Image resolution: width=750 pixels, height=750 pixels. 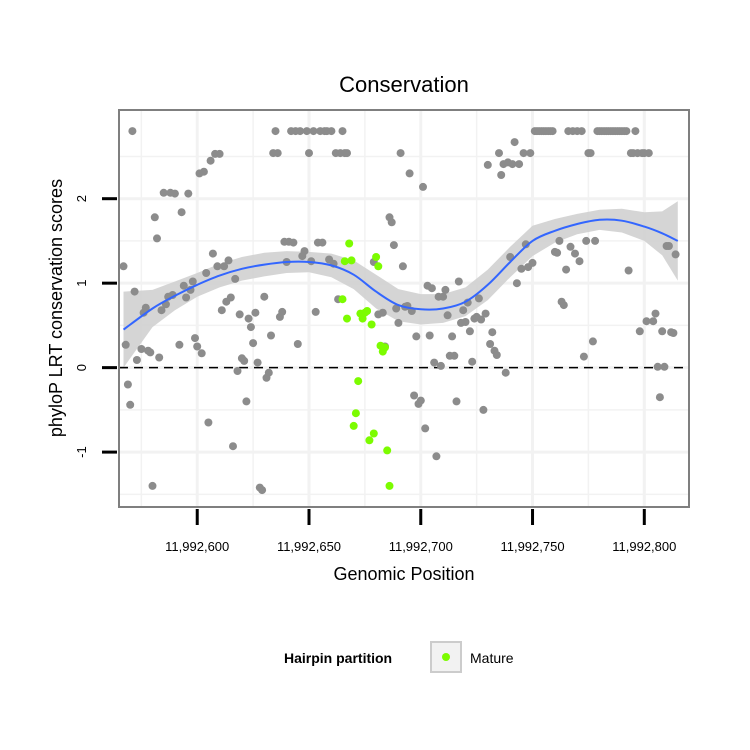 I want to click on y-tick-label: 0, so click(x=81, y=367).